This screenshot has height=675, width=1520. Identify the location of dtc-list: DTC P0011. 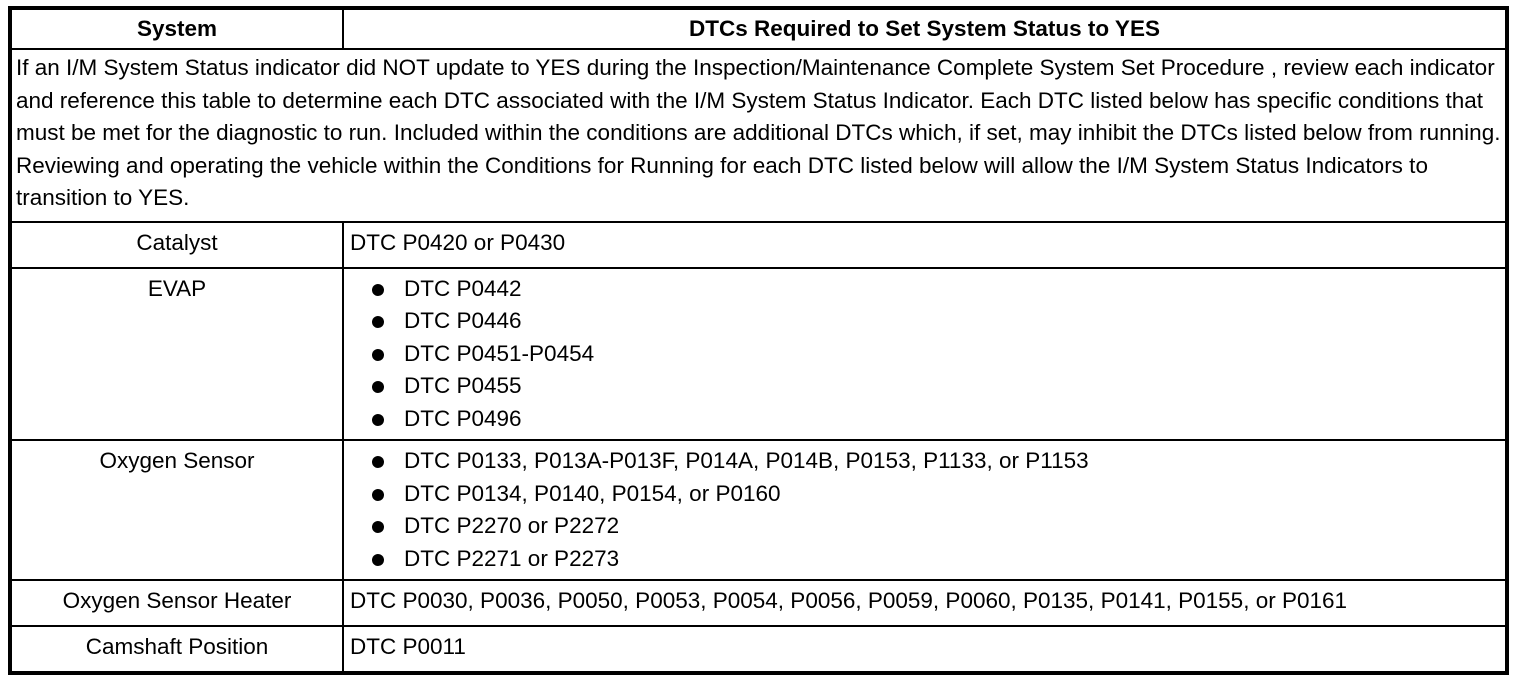
(925, 649).